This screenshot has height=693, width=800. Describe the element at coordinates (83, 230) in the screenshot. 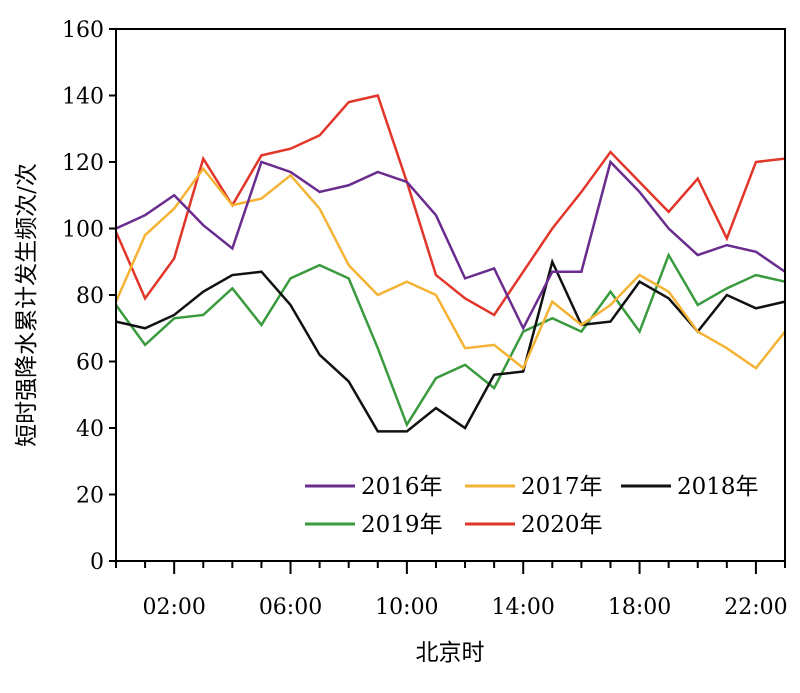

I see `y-tick-label: 100` at that location.